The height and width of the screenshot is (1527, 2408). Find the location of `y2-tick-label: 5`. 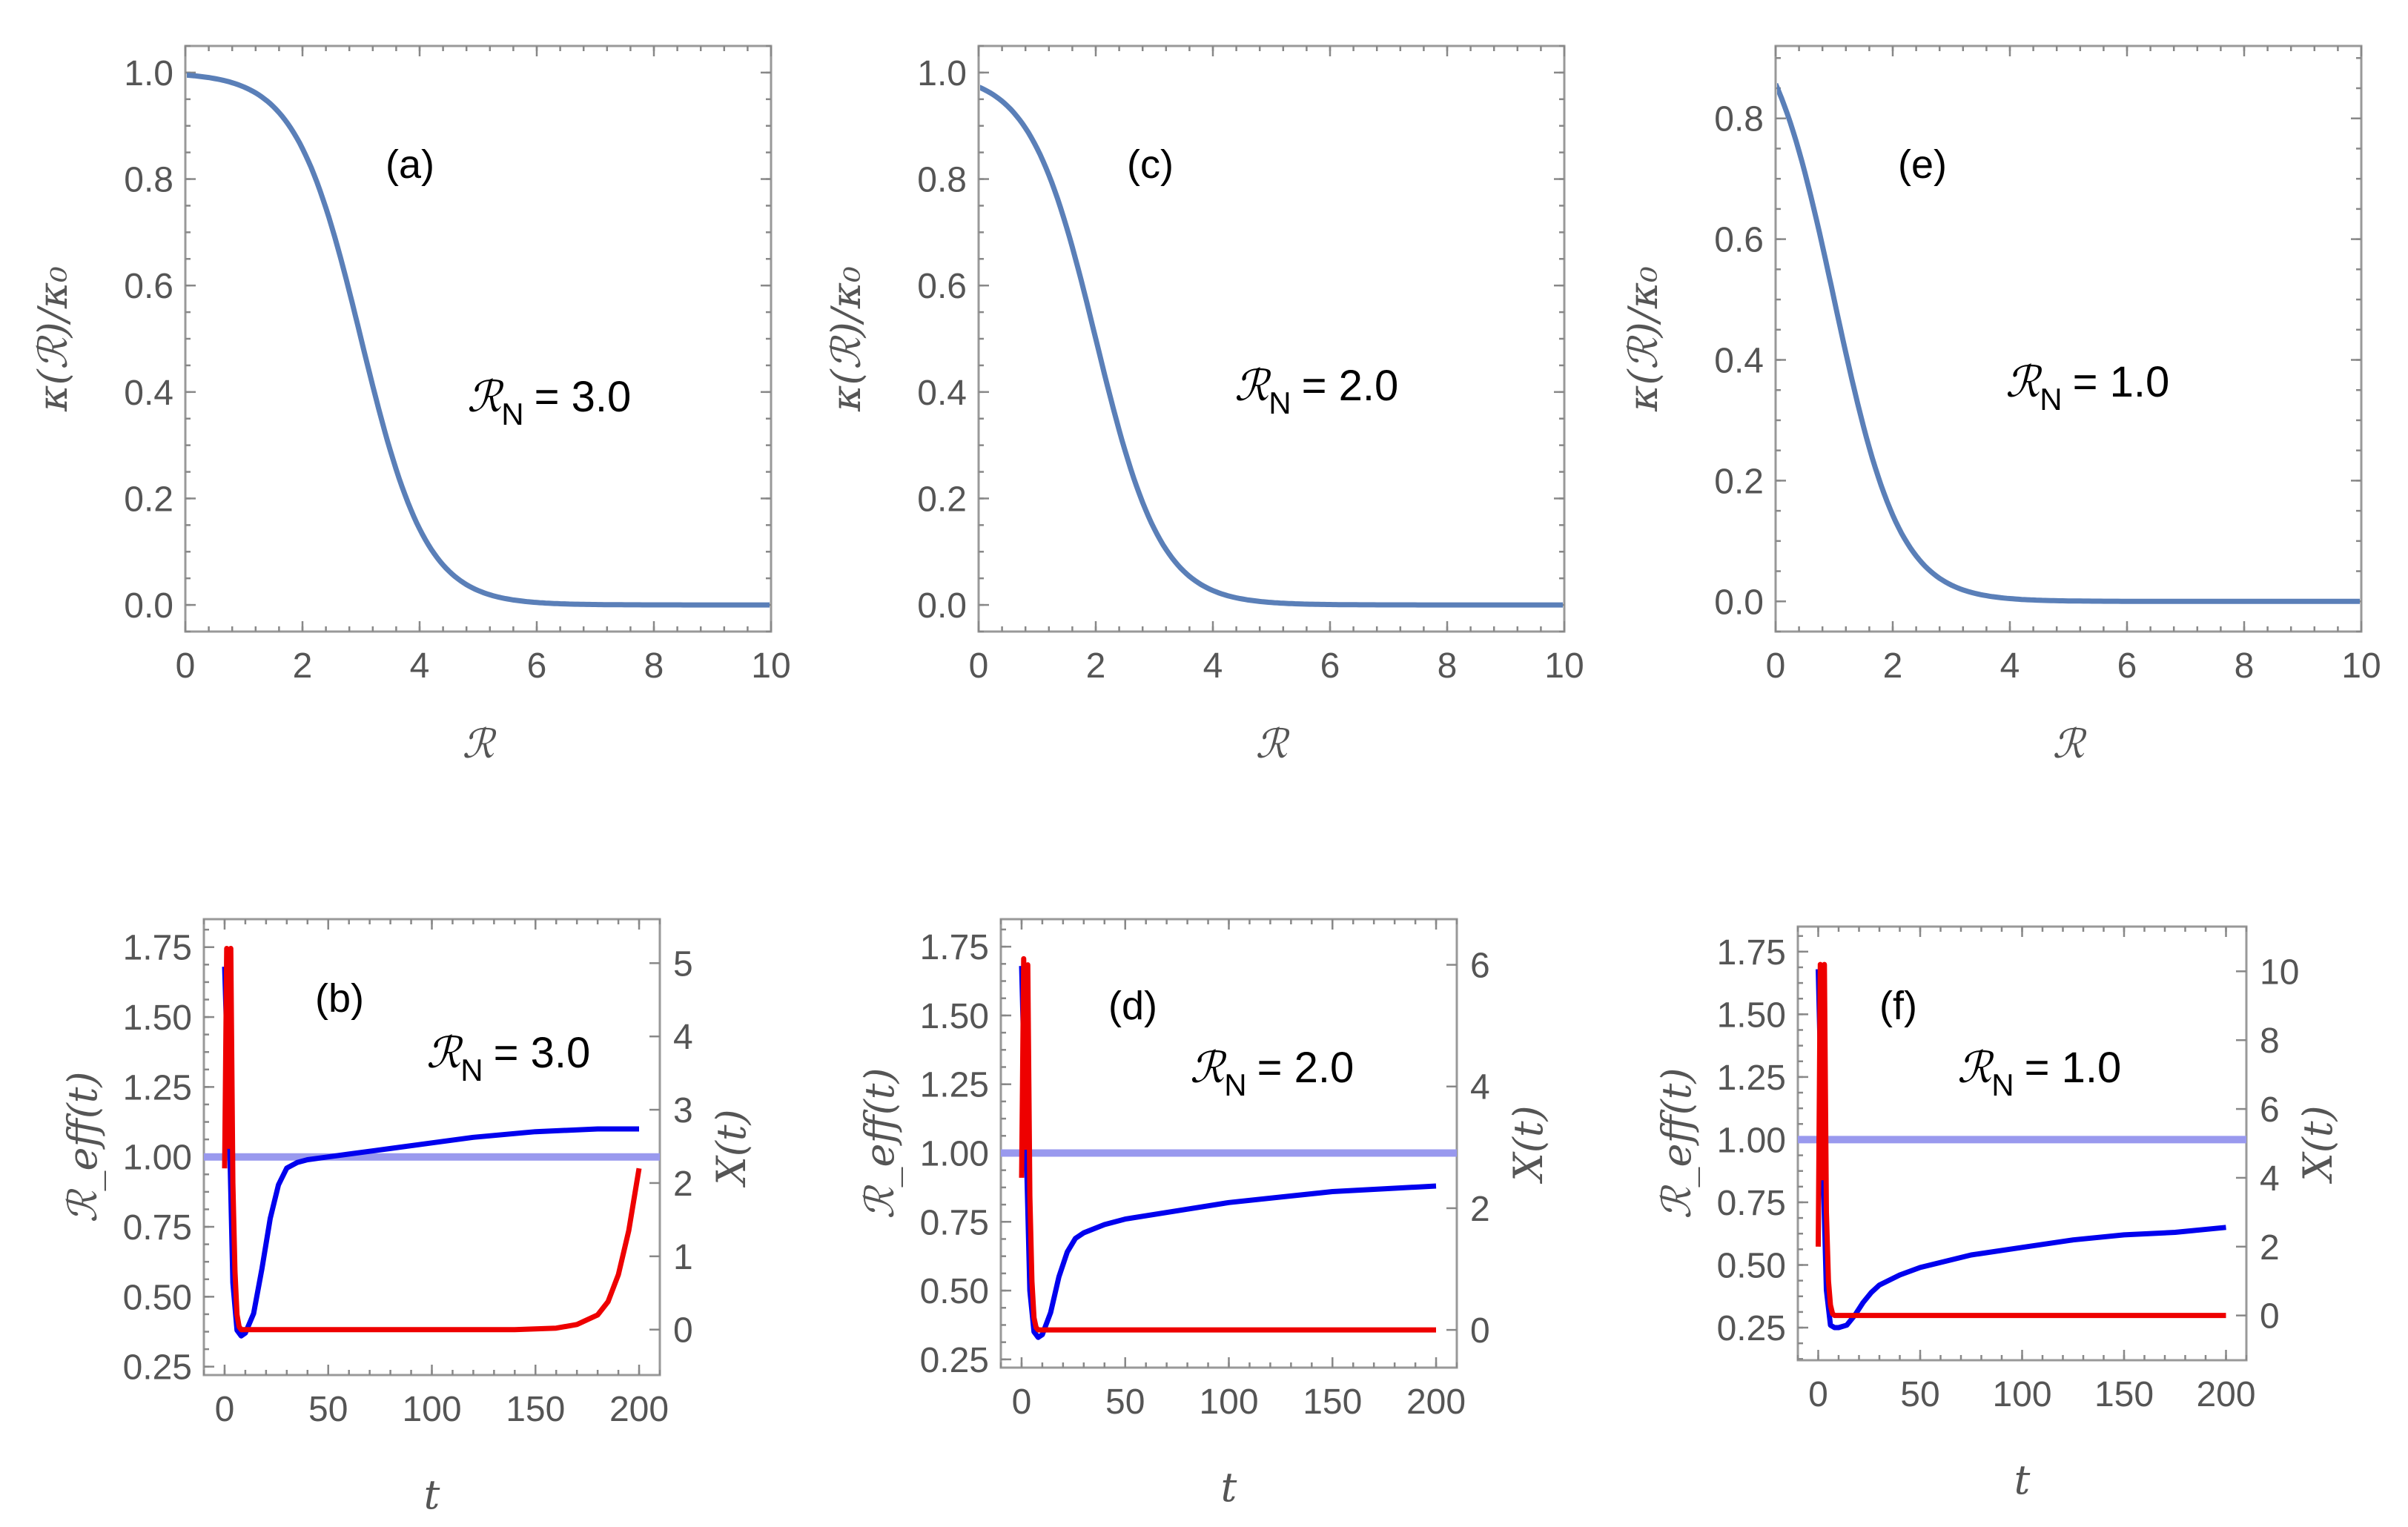

y2-tick-label: 5 is located at coordinates (683, 964).